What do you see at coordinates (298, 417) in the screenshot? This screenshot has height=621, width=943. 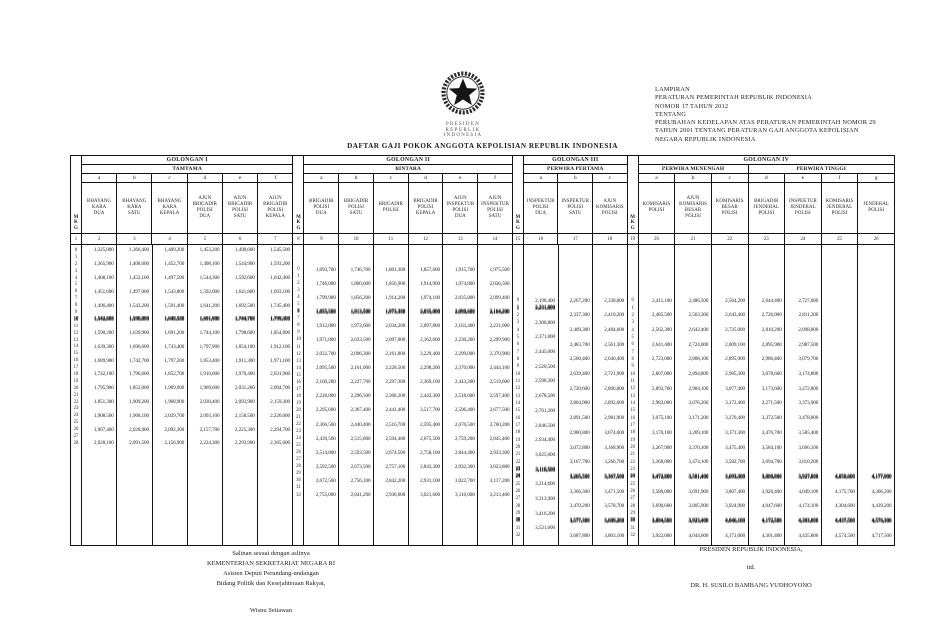 I see `mkg-value: 21` at bounding box center [298, 417].